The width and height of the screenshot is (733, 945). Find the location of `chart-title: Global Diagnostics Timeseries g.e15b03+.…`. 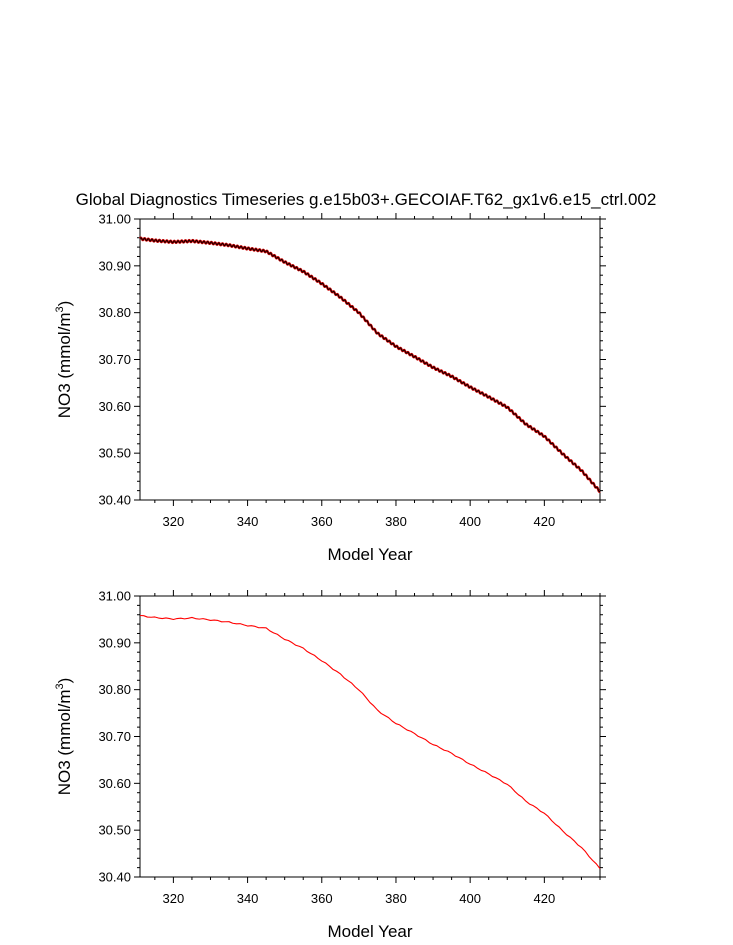

chart-title: Global Diagnostics Timeseries g.e15b03+.… is located at coordinates (366, 199).